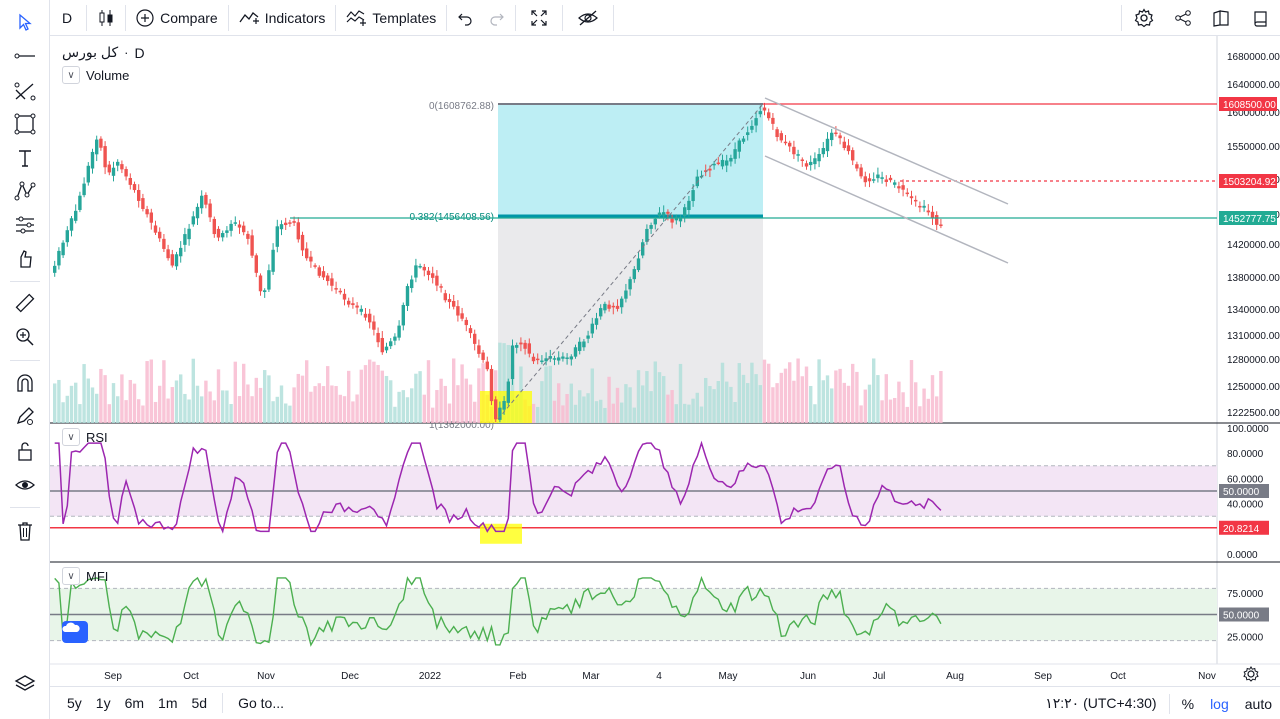 This screenshot has width=1280, height=719. I want to click on rsi-tick-label: 80.0000, so click(1245, 454).